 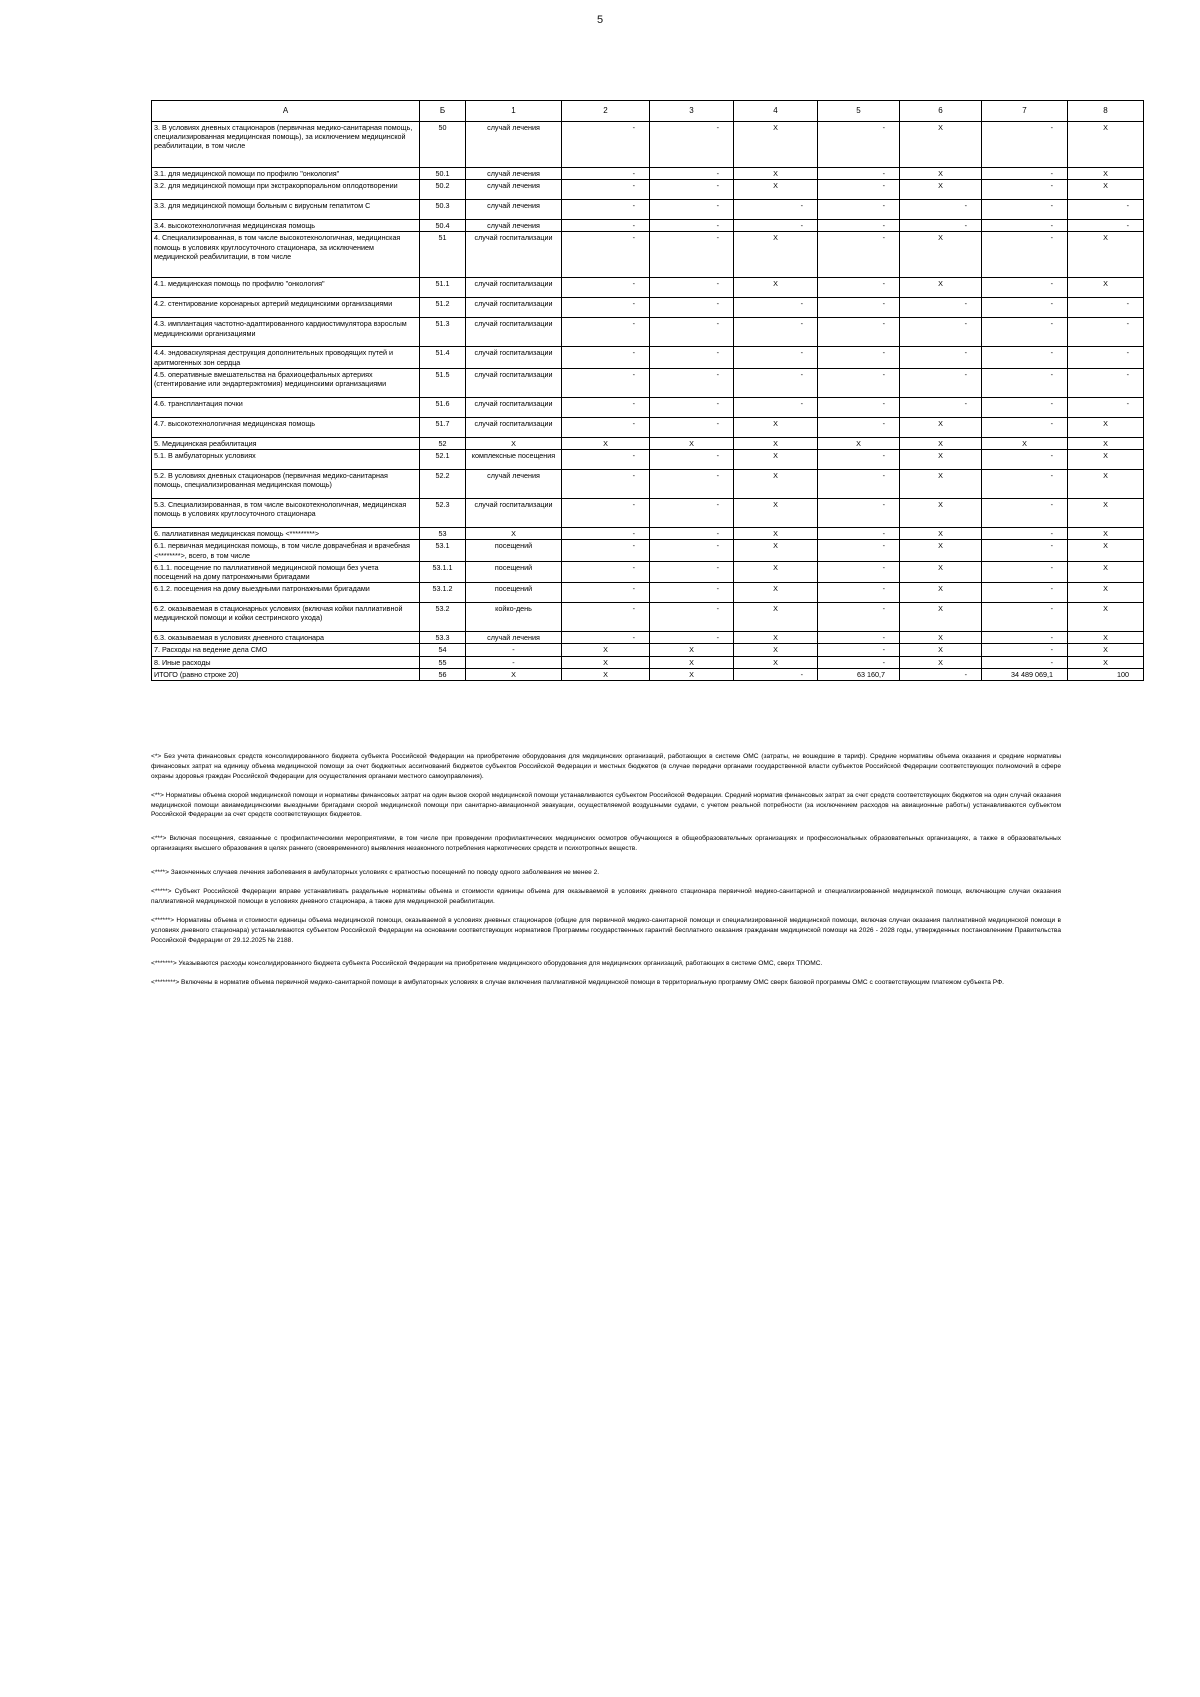 I want to click on cell-row-code: 51.4, so click(x=442, y=357).